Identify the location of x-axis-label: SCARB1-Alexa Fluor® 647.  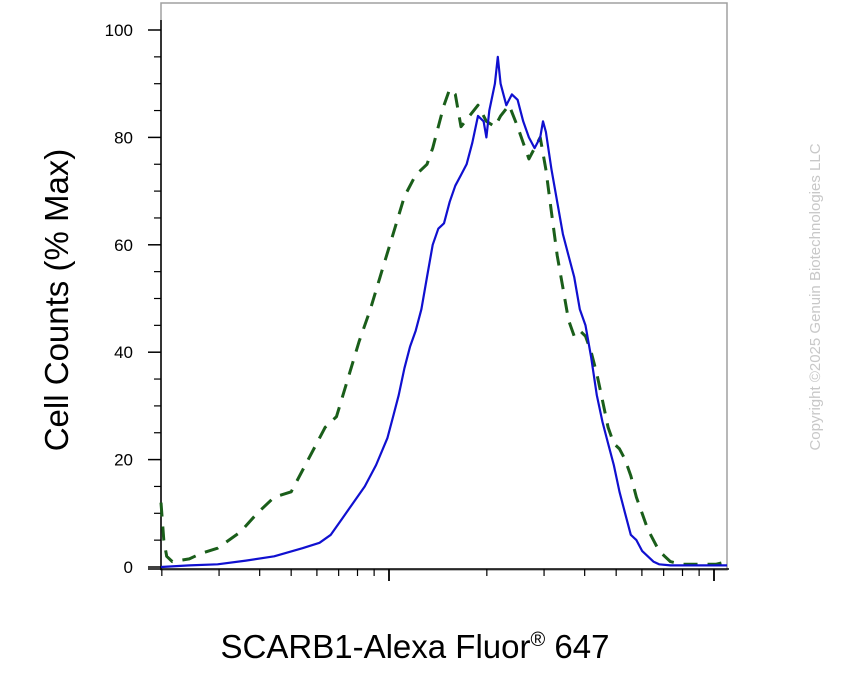
(415, 646).